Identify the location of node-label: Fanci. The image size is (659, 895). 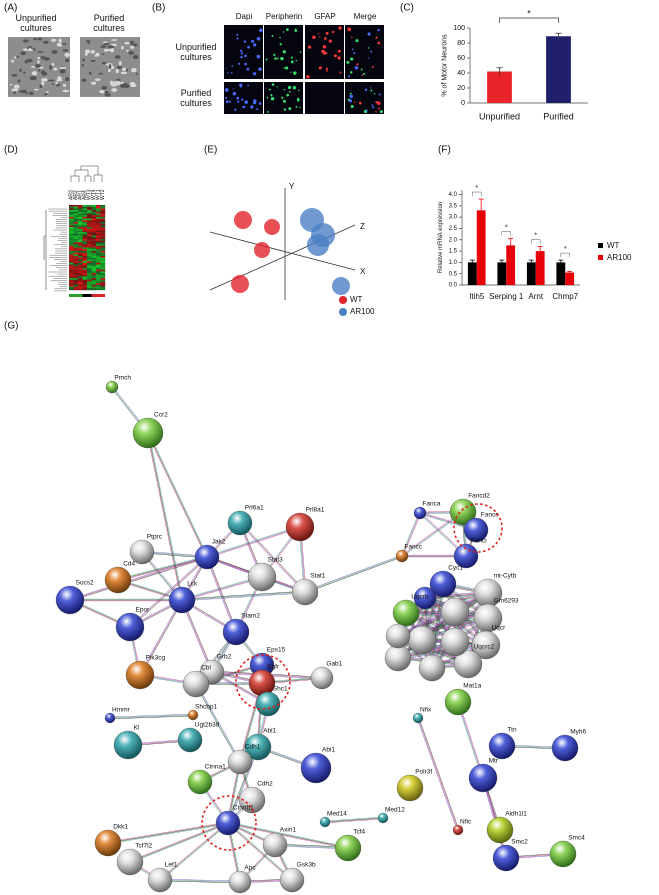
(479, 541).